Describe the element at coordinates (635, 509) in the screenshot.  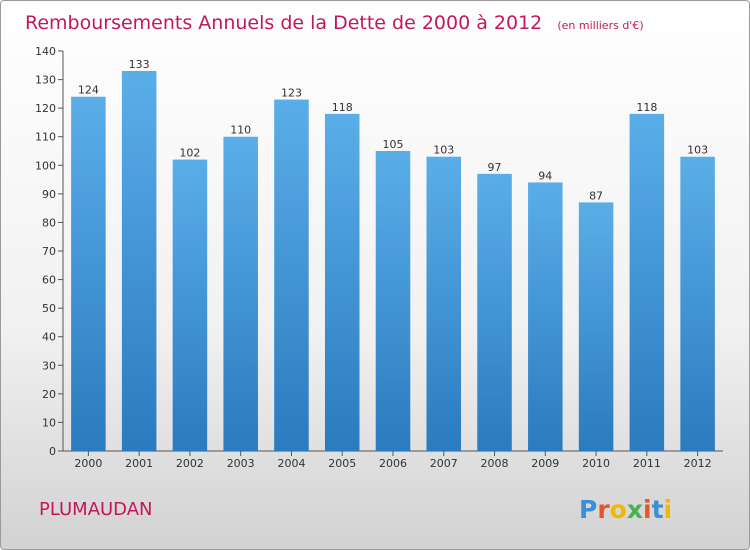
I see `brand-letter-x-letter: x` at that location.